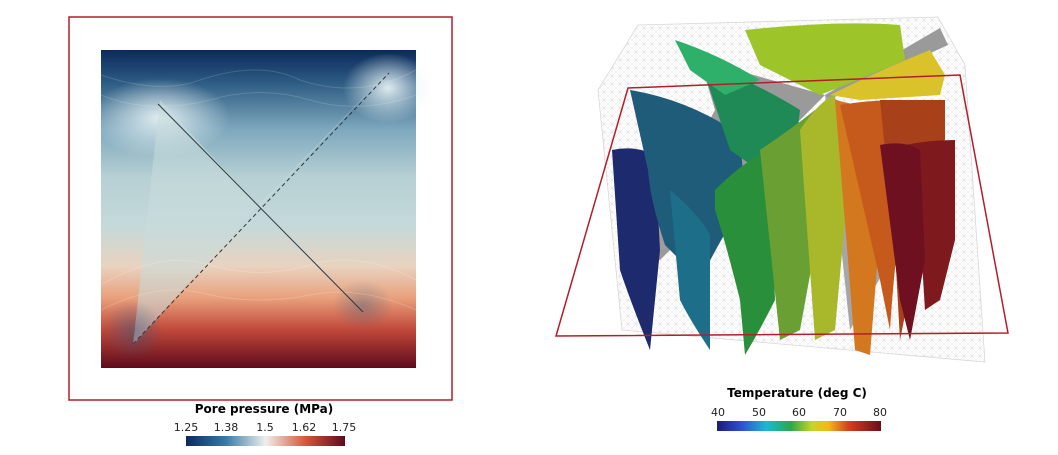  I want to click on pore-pressure-colorbar, so click(265, 441).